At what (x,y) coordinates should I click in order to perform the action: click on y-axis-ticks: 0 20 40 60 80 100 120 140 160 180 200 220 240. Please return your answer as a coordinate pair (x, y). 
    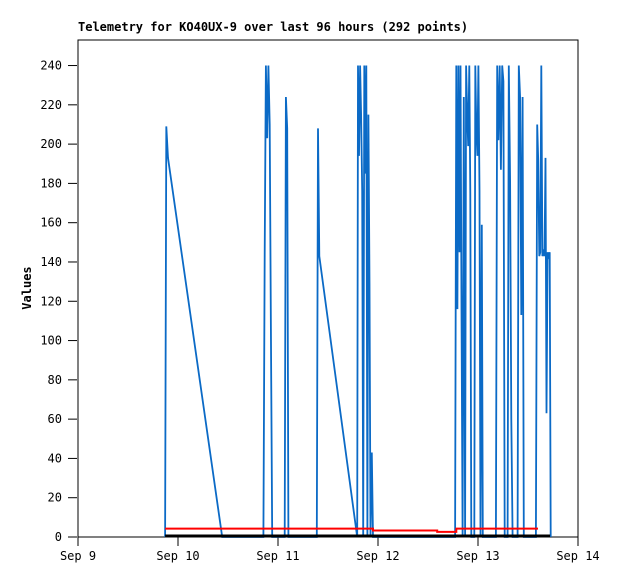
    Looking at the image, I should click on (58, 301).